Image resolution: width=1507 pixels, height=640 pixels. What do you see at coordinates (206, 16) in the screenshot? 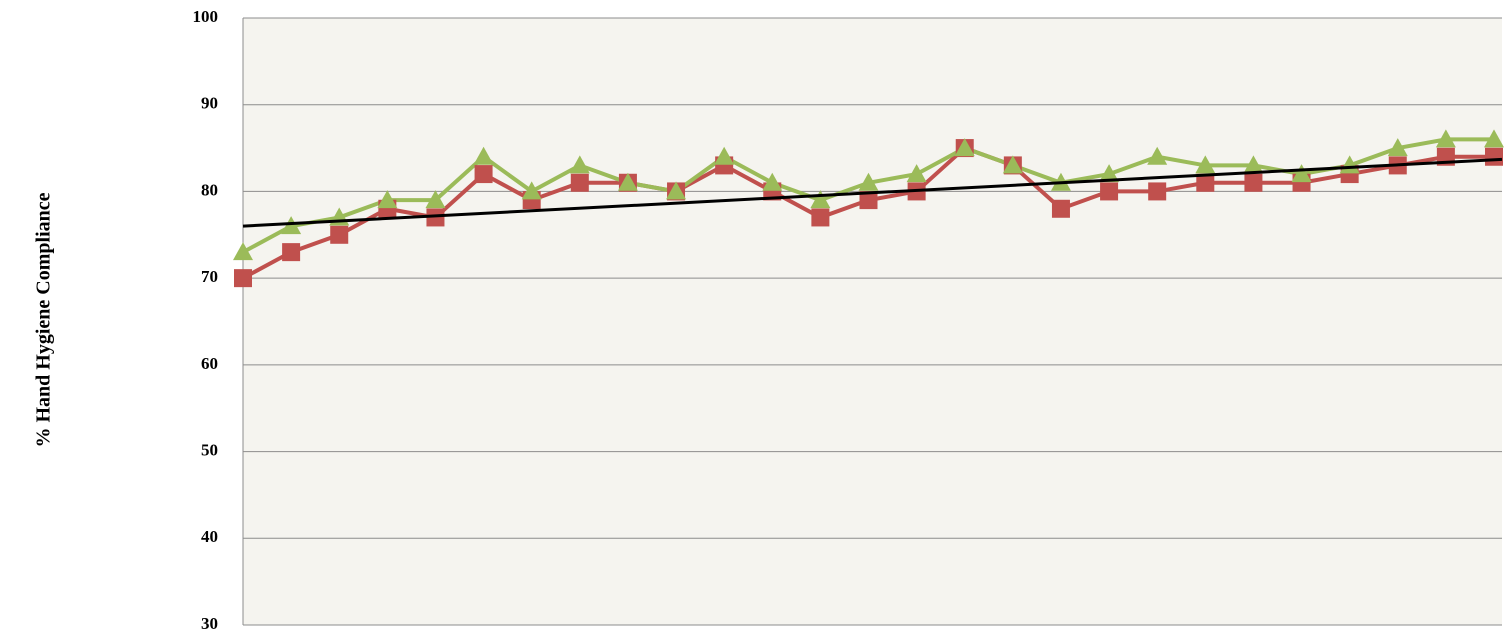
I see `y-tick-label: 100` at bounding box center [206, 16].